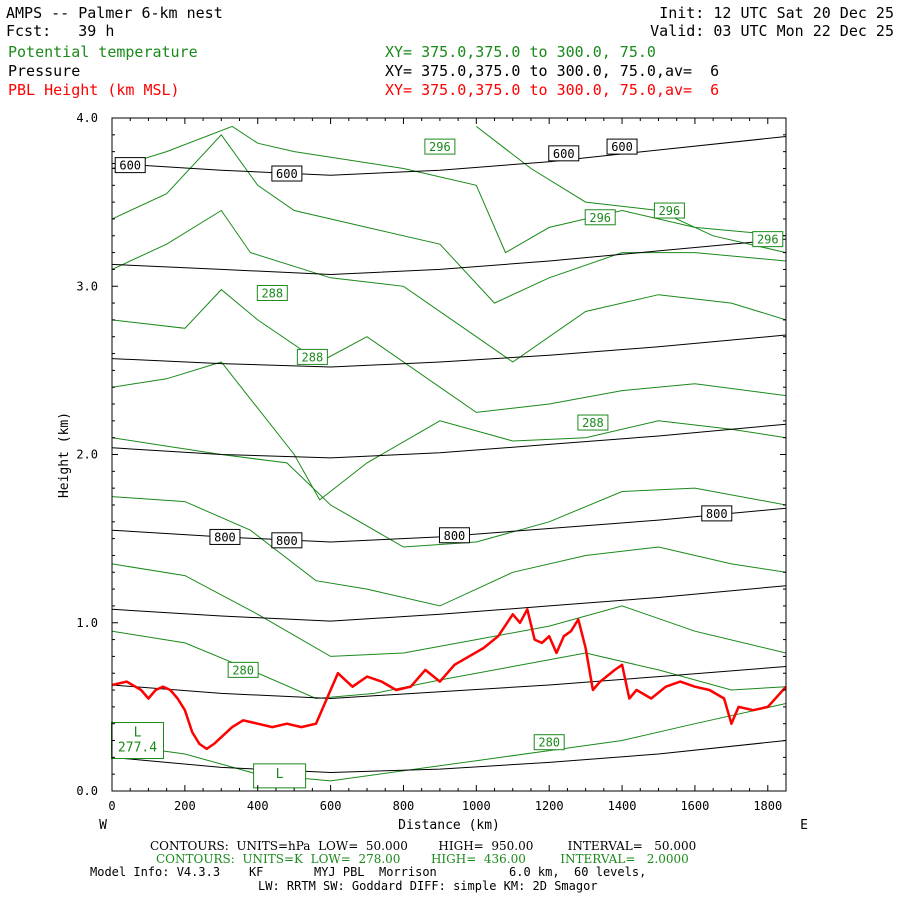 The image size is (900, 900). Describe the element at coordinates (772, 31) in the screenshot. I see `valid-time: Valid: 03 UTC Mon 22 Dec 25` at that location.